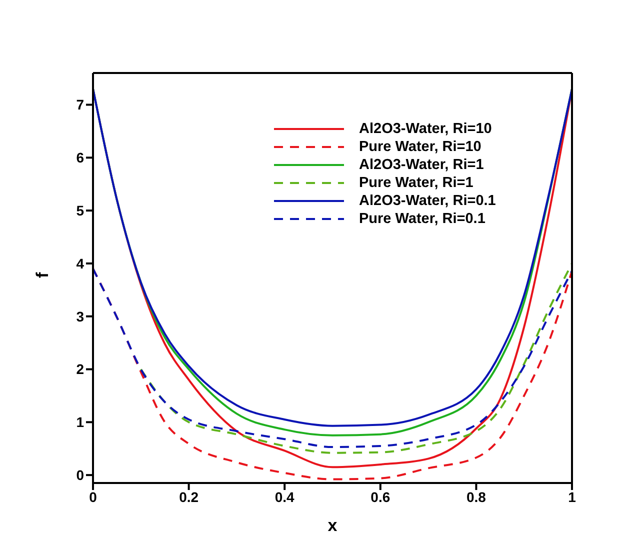 This screenshot has width=633, height=551. What do you see at coordinates (420, 147) in the screenshot?
I see `legend-label: Pure Water, Ri=10` at bounding box center [420, 147].